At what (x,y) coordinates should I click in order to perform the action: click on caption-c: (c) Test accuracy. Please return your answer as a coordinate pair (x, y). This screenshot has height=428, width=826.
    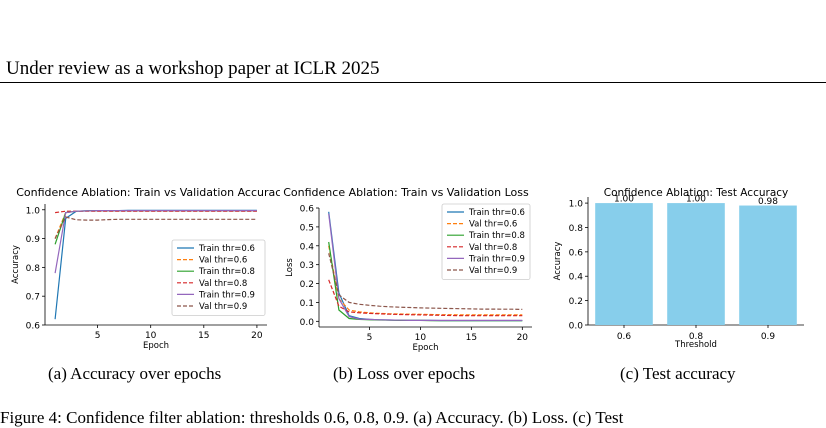
    Looking at the image, I should click on (678, 373).